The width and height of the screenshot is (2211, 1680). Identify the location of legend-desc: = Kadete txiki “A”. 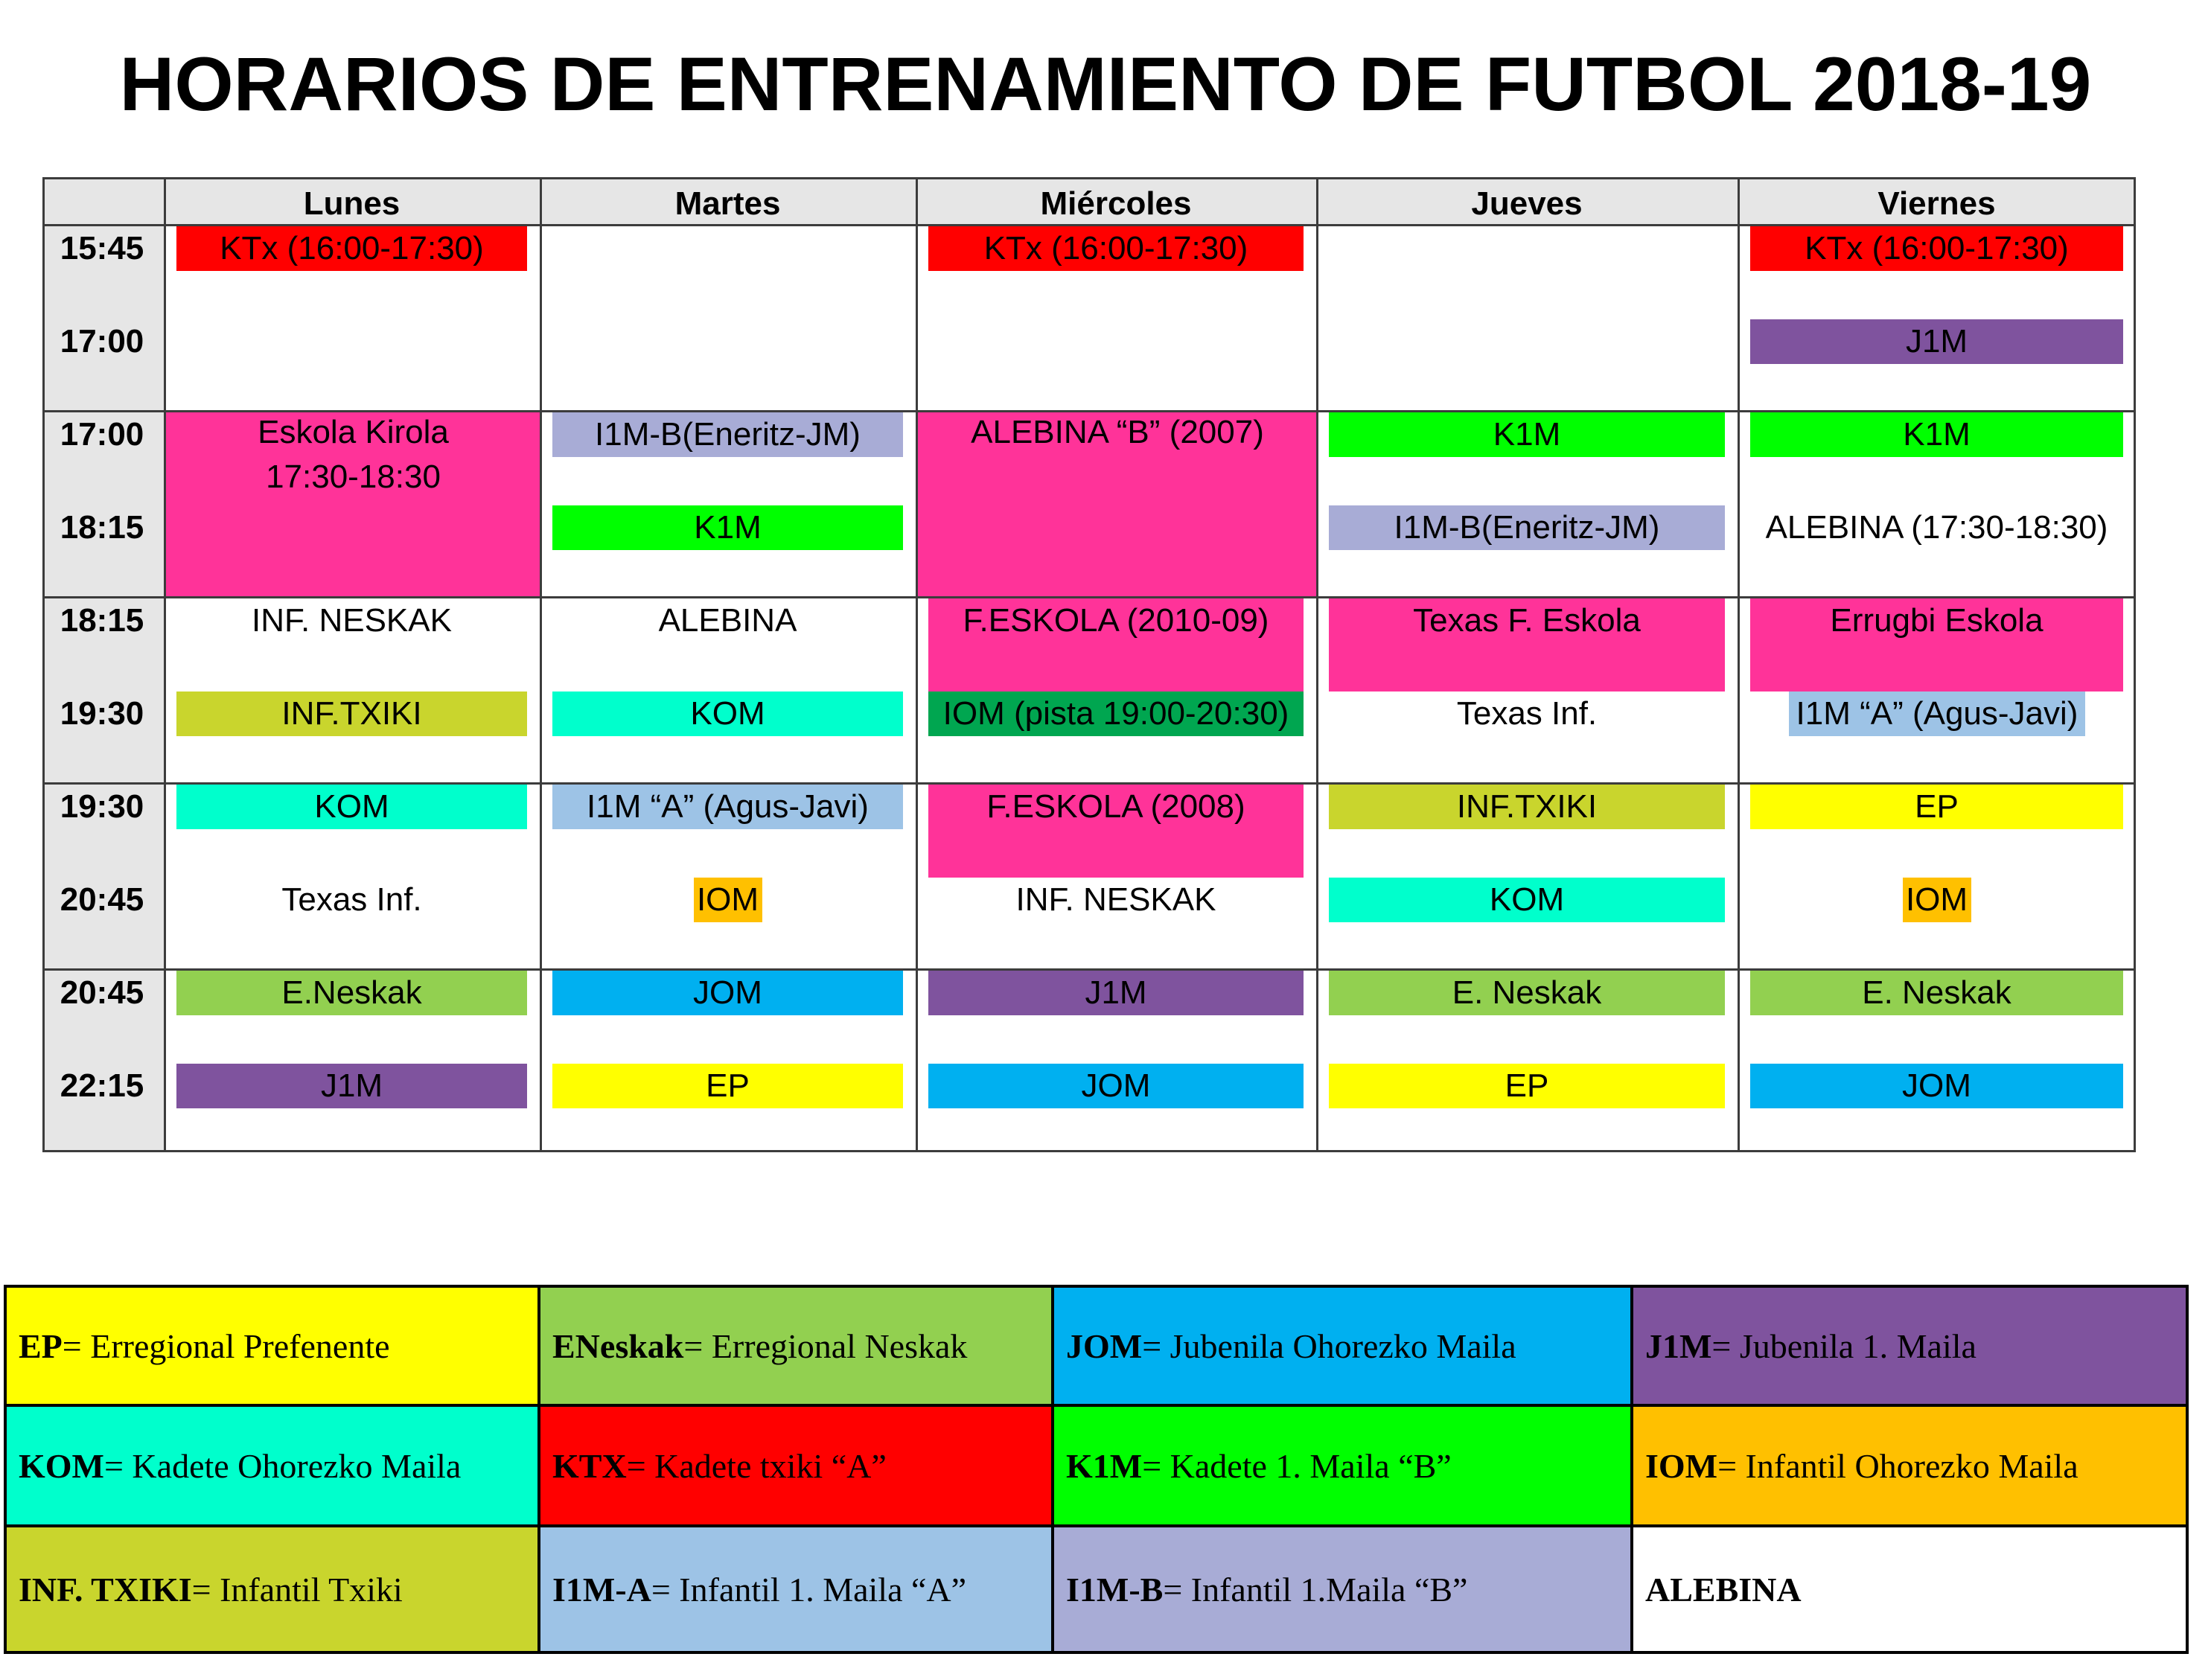
(757, 1465).